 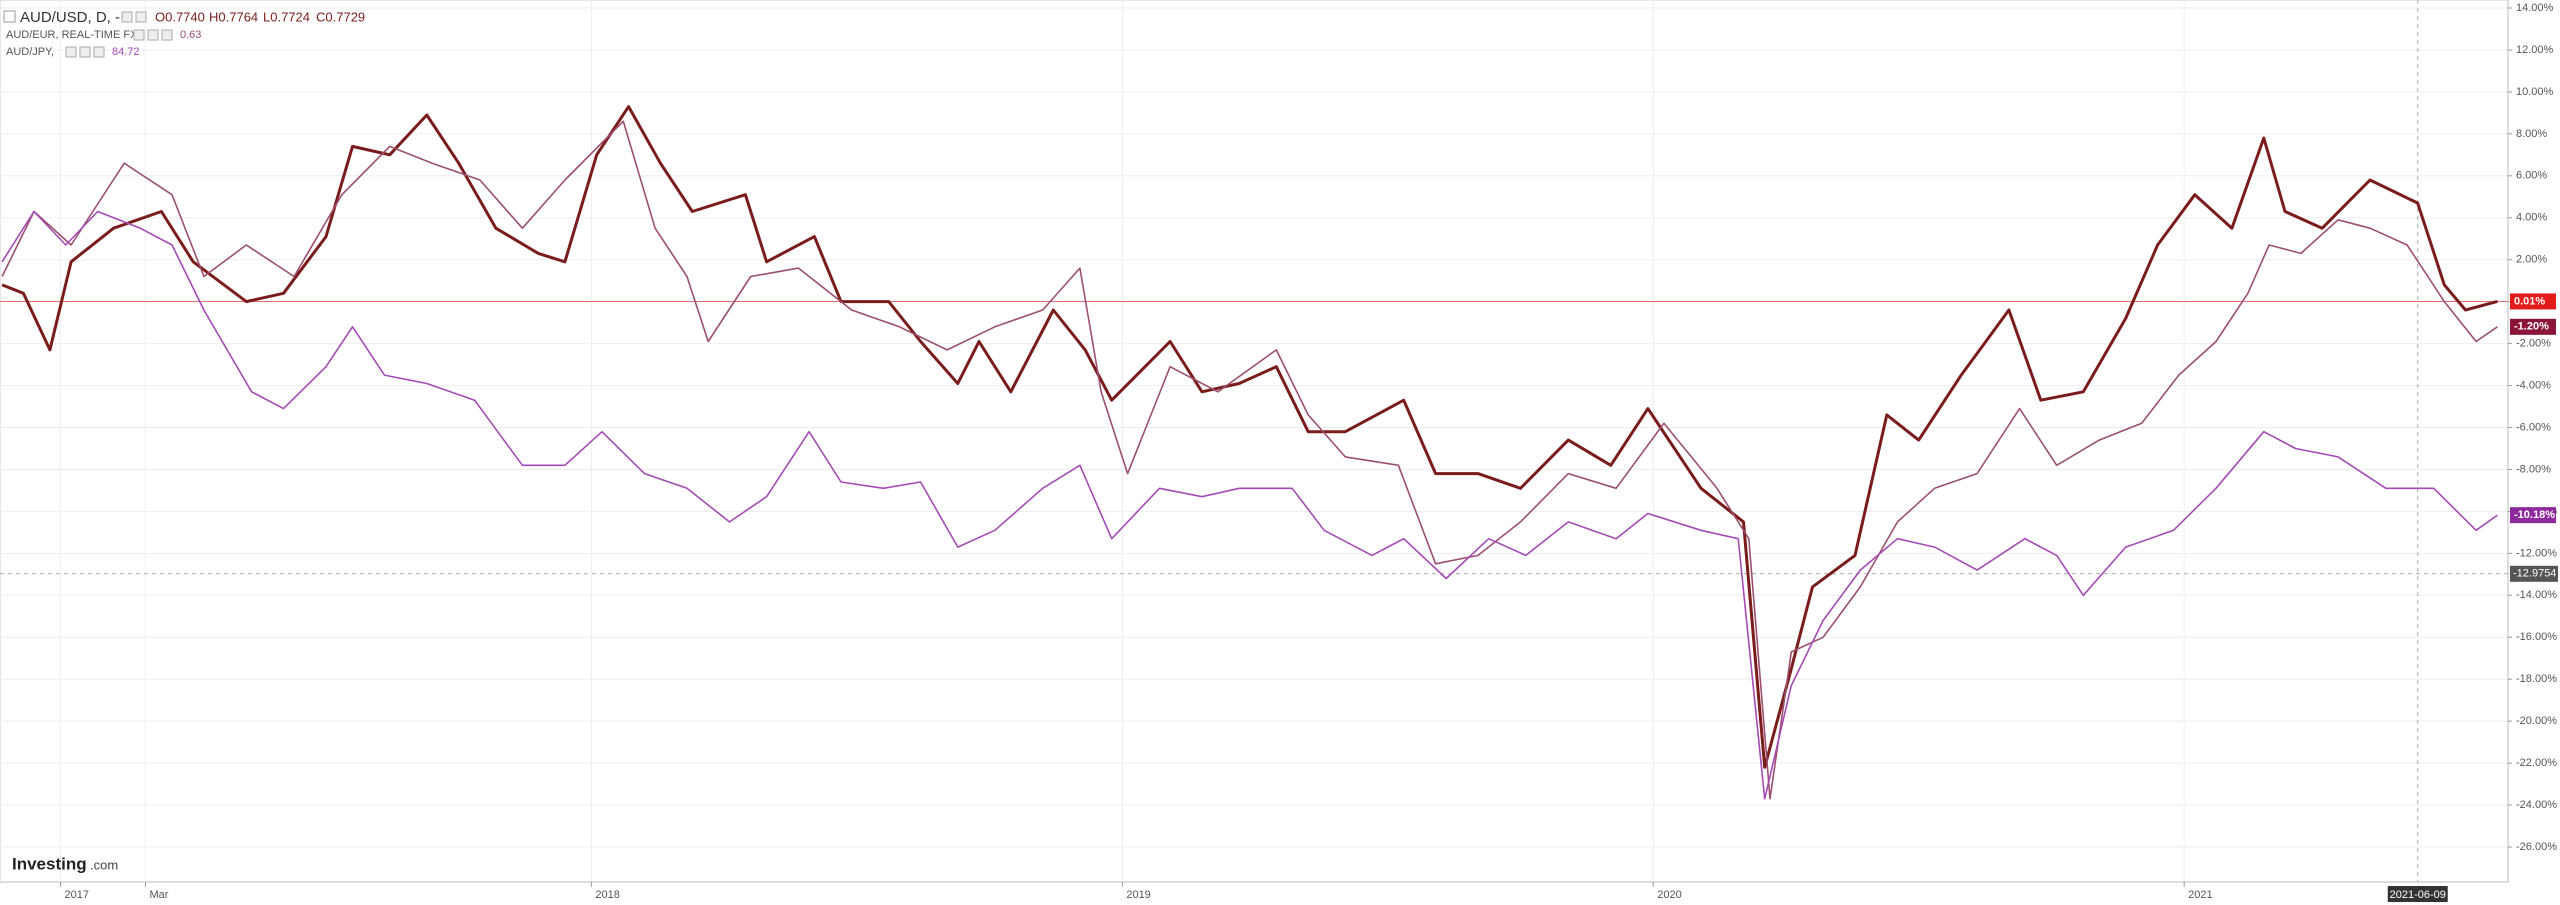 I want to click on crosshair-x-label: 2021-06-09, so click(x=2418, y=895).